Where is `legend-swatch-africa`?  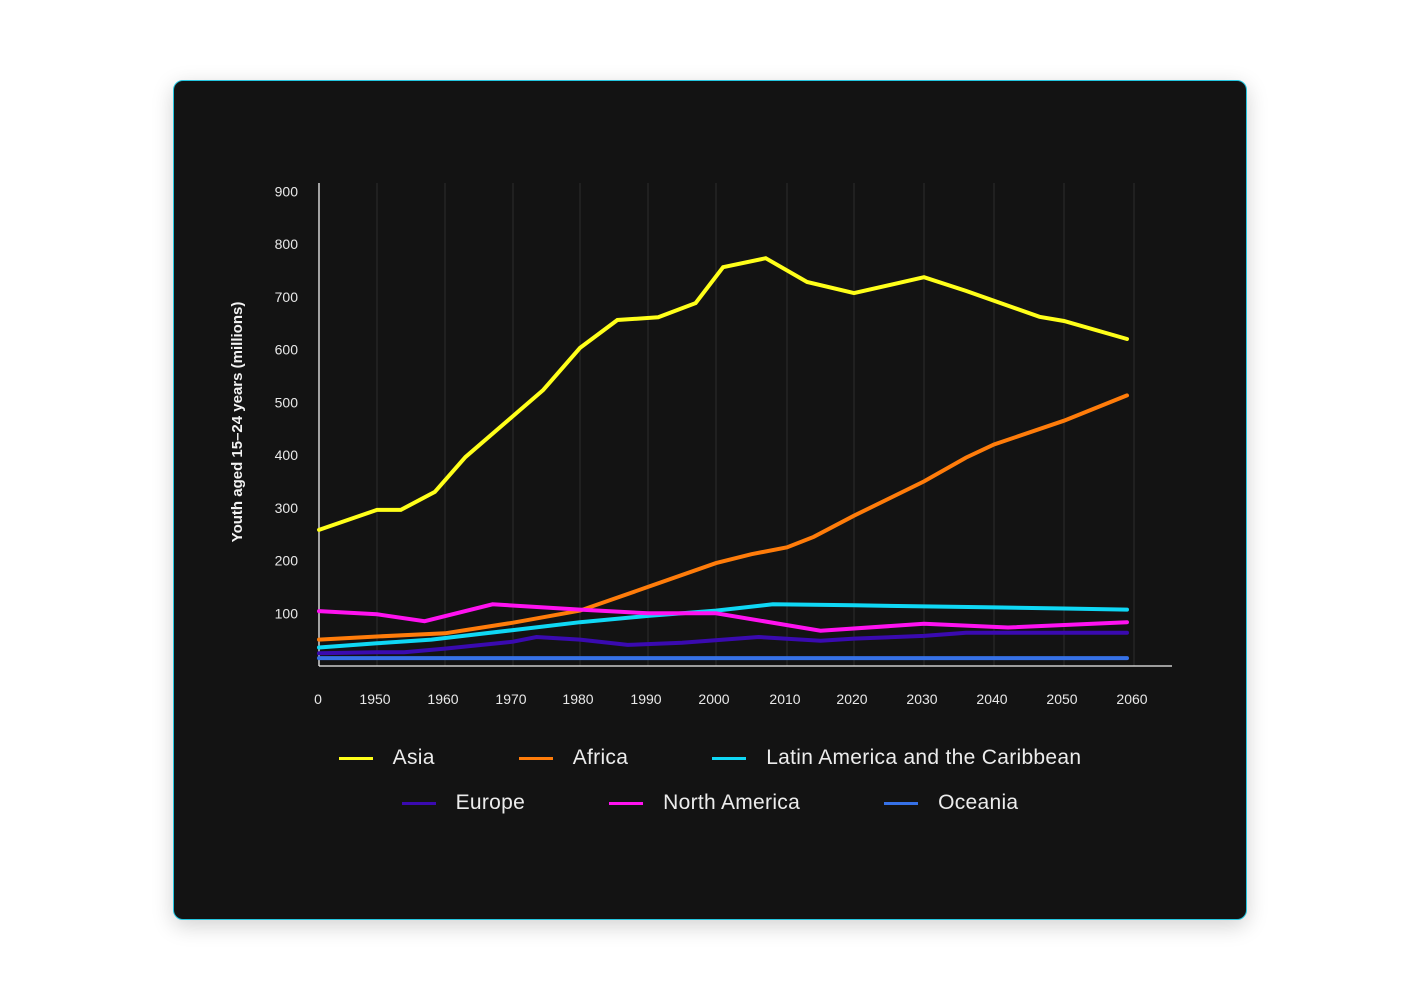
legend-swatch-africa is located at coordinates (535, 758).